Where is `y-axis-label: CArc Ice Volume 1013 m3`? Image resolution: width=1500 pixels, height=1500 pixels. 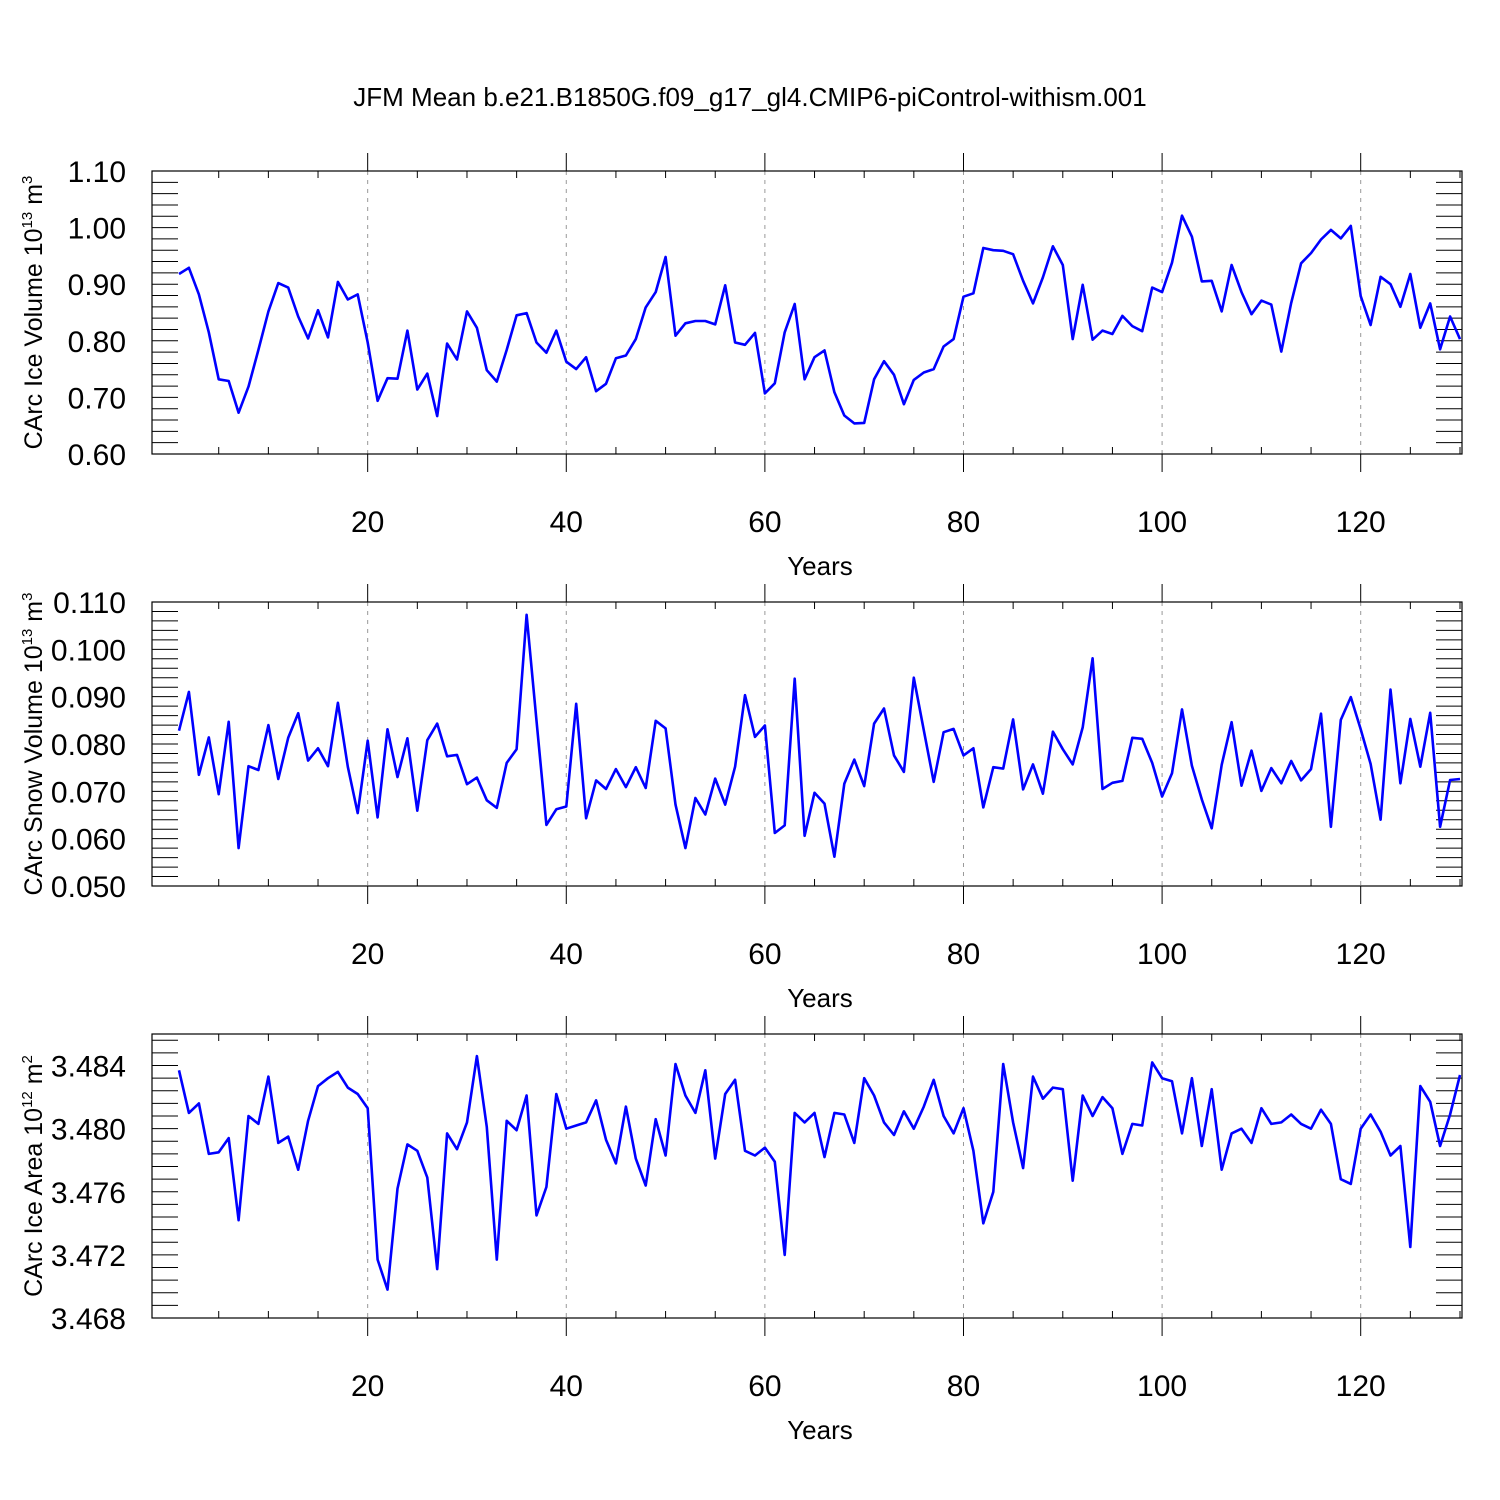 y-axis-label: CArc Ice Volume 1013 m3 is located at coordinates (33, 313).